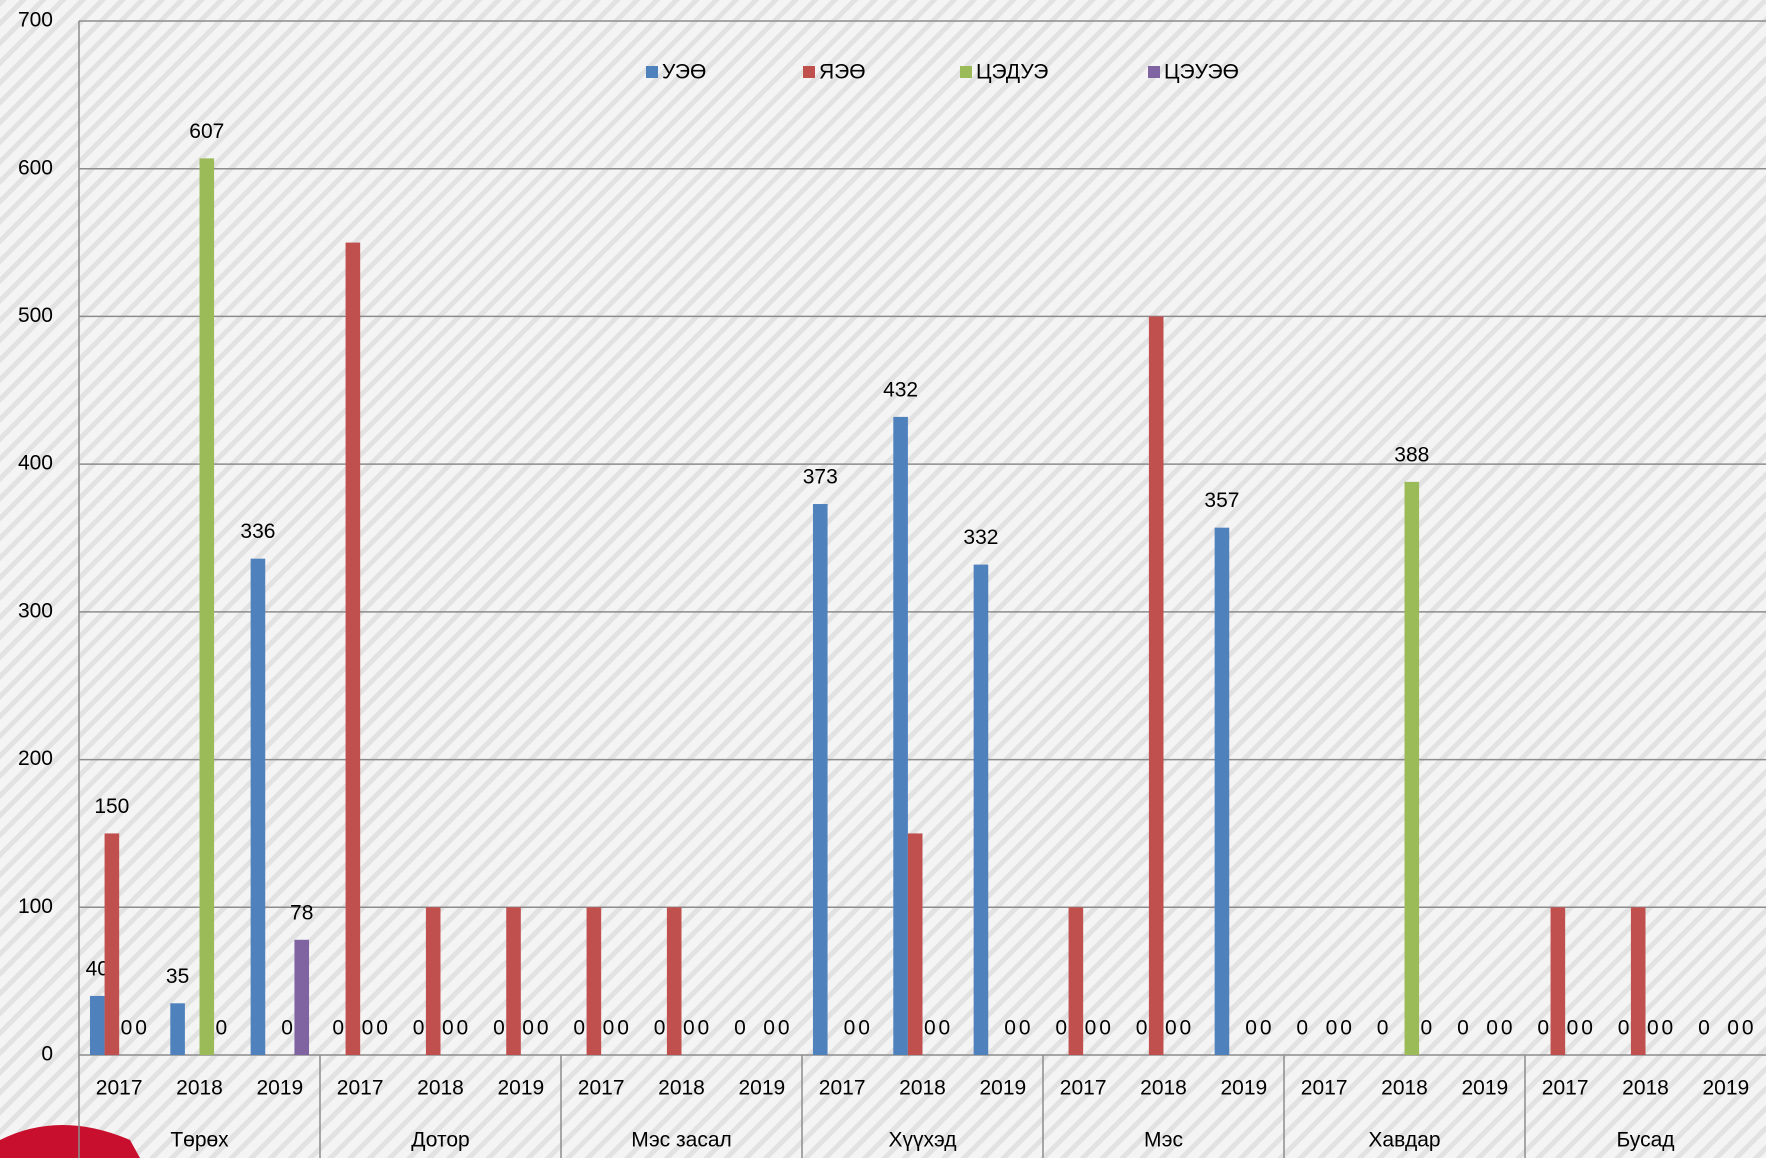 This screenshot has width=1766, height=1158. Describe the element at coordinates (35, 20) in the screenshot. I see `y-tick-label: 700` at that location.